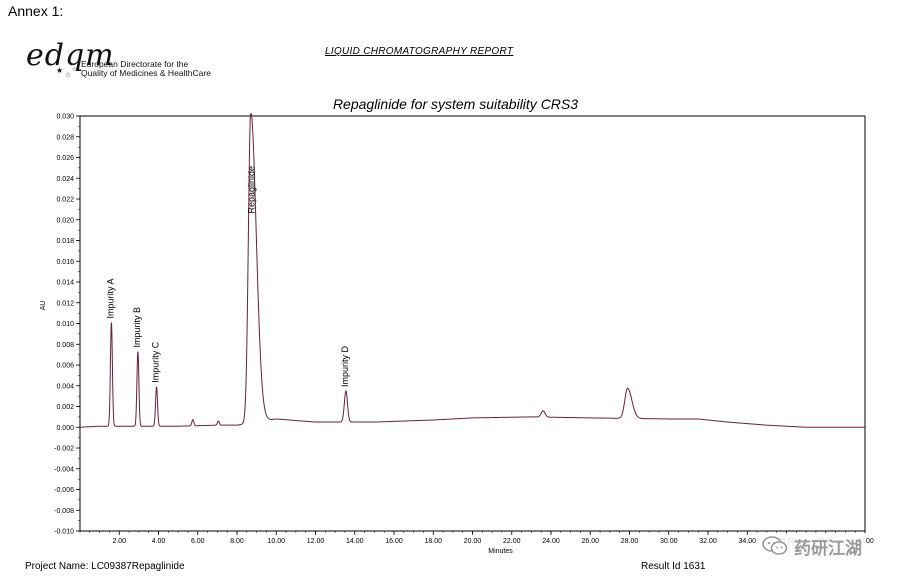  Describe the element at coordinates (65, 386) in the screenshot. I see `y-tick-label: 0.004` at that location.